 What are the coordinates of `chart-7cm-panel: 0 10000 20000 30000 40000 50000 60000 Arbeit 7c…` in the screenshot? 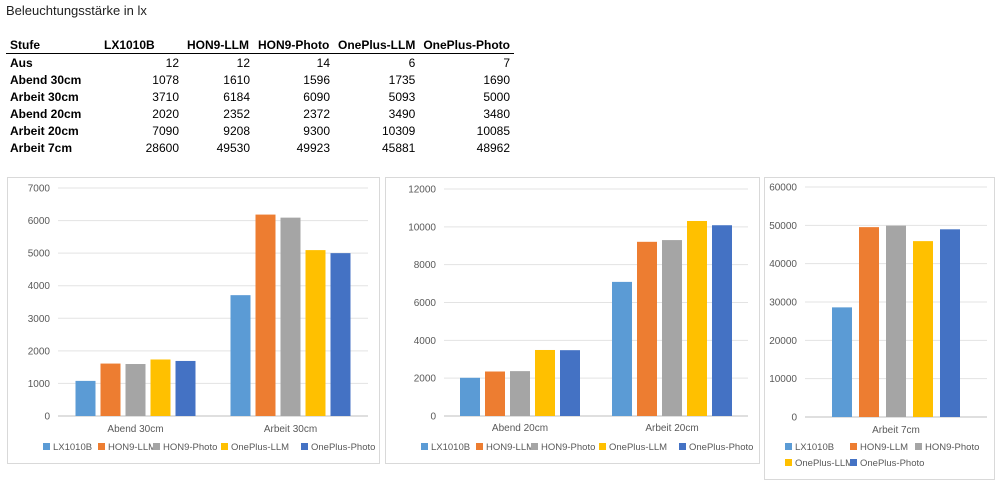 It's located at (879, 328).